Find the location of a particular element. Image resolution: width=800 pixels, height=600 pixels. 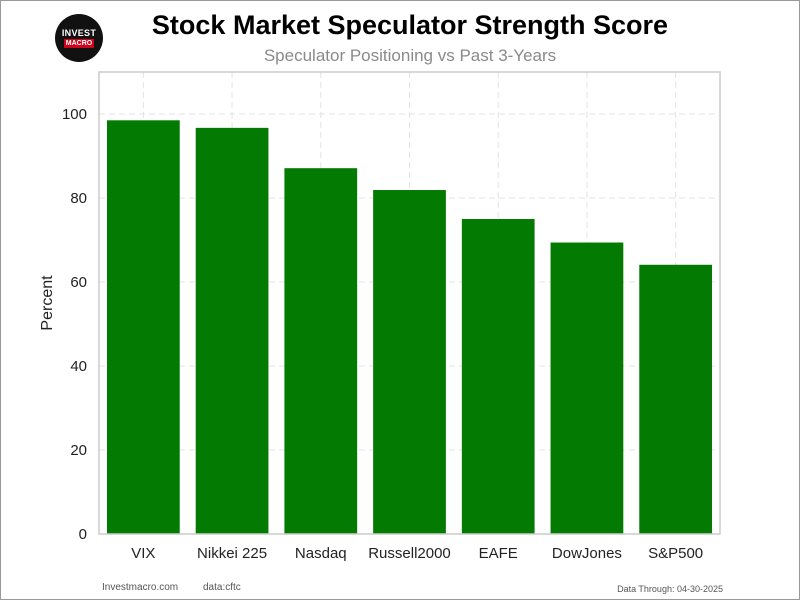

footer-site: Investmacro.com is located at coordinates (140, 587).